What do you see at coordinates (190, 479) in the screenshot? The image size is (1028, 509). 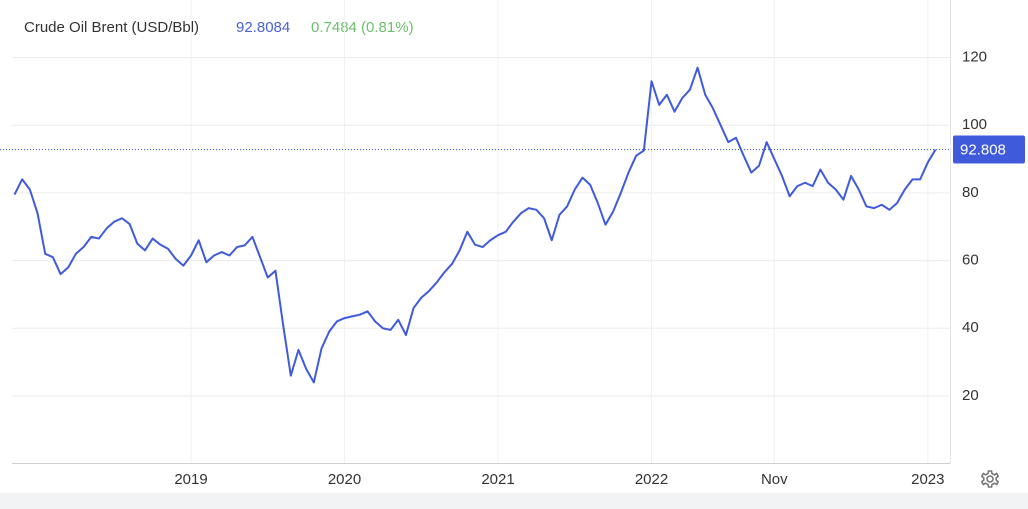 I see `x-tick-label: 2019` at bounding box center [190, 479].